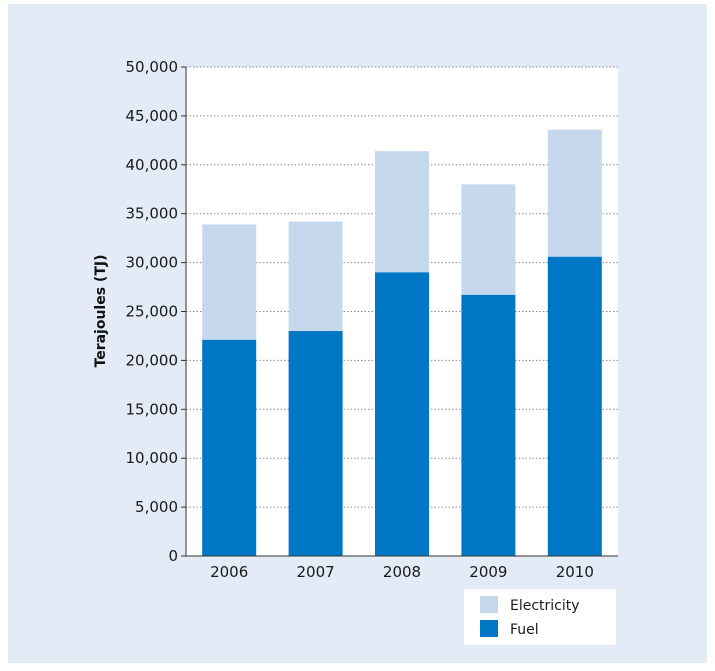 The height and width of the screenshot is (671, 715). Describe the element at coordinates (229, 282) in the screenshot. I see `bar-electricity-2006` at that location.